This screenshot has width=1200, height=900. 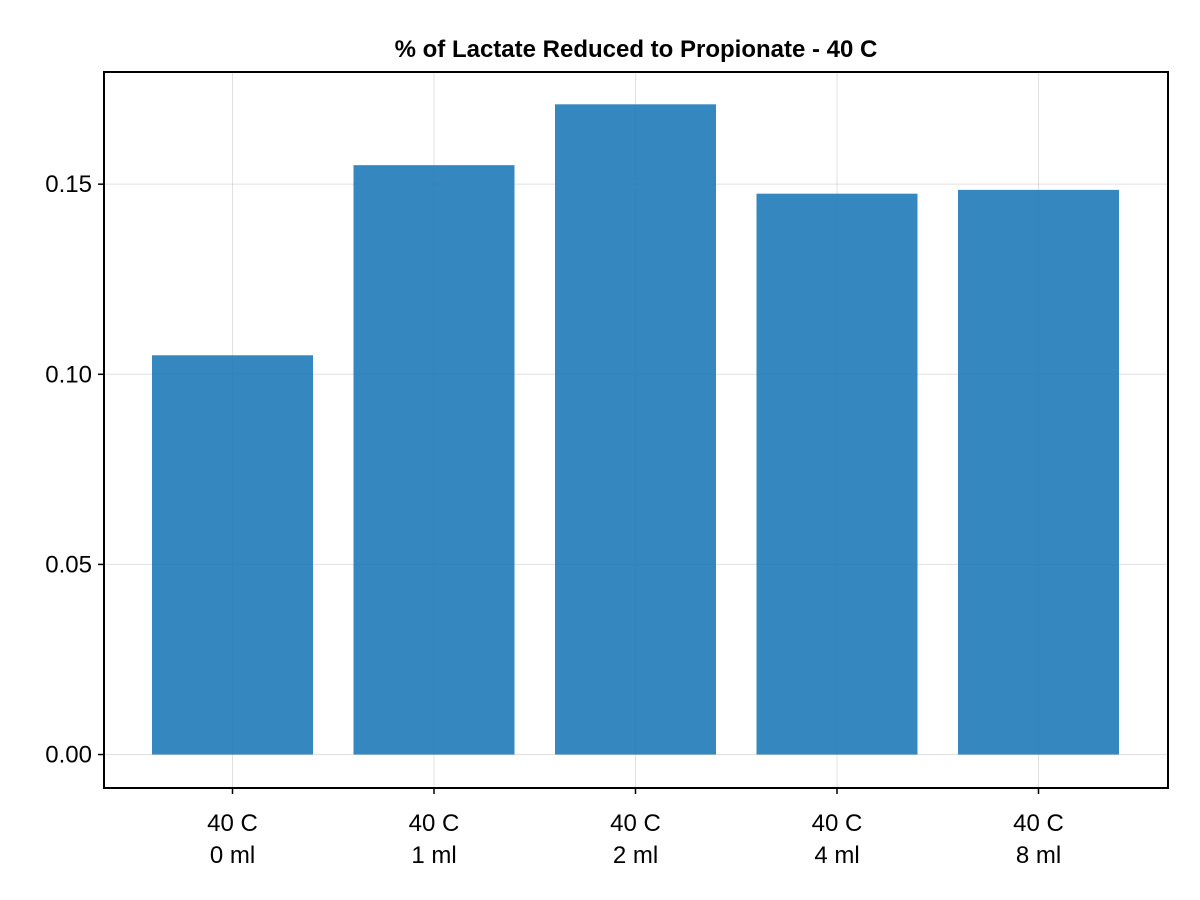 I want to click on y-tick-label: 0.00, so click(x=68, y=755).